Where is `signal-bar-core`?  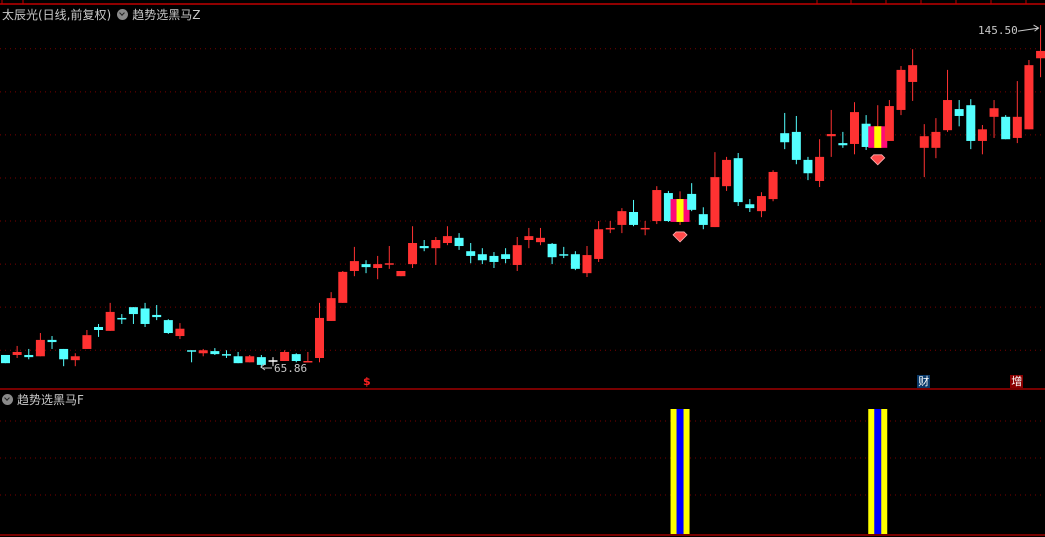 signal-bar-core is located at coordinates (680, 471).